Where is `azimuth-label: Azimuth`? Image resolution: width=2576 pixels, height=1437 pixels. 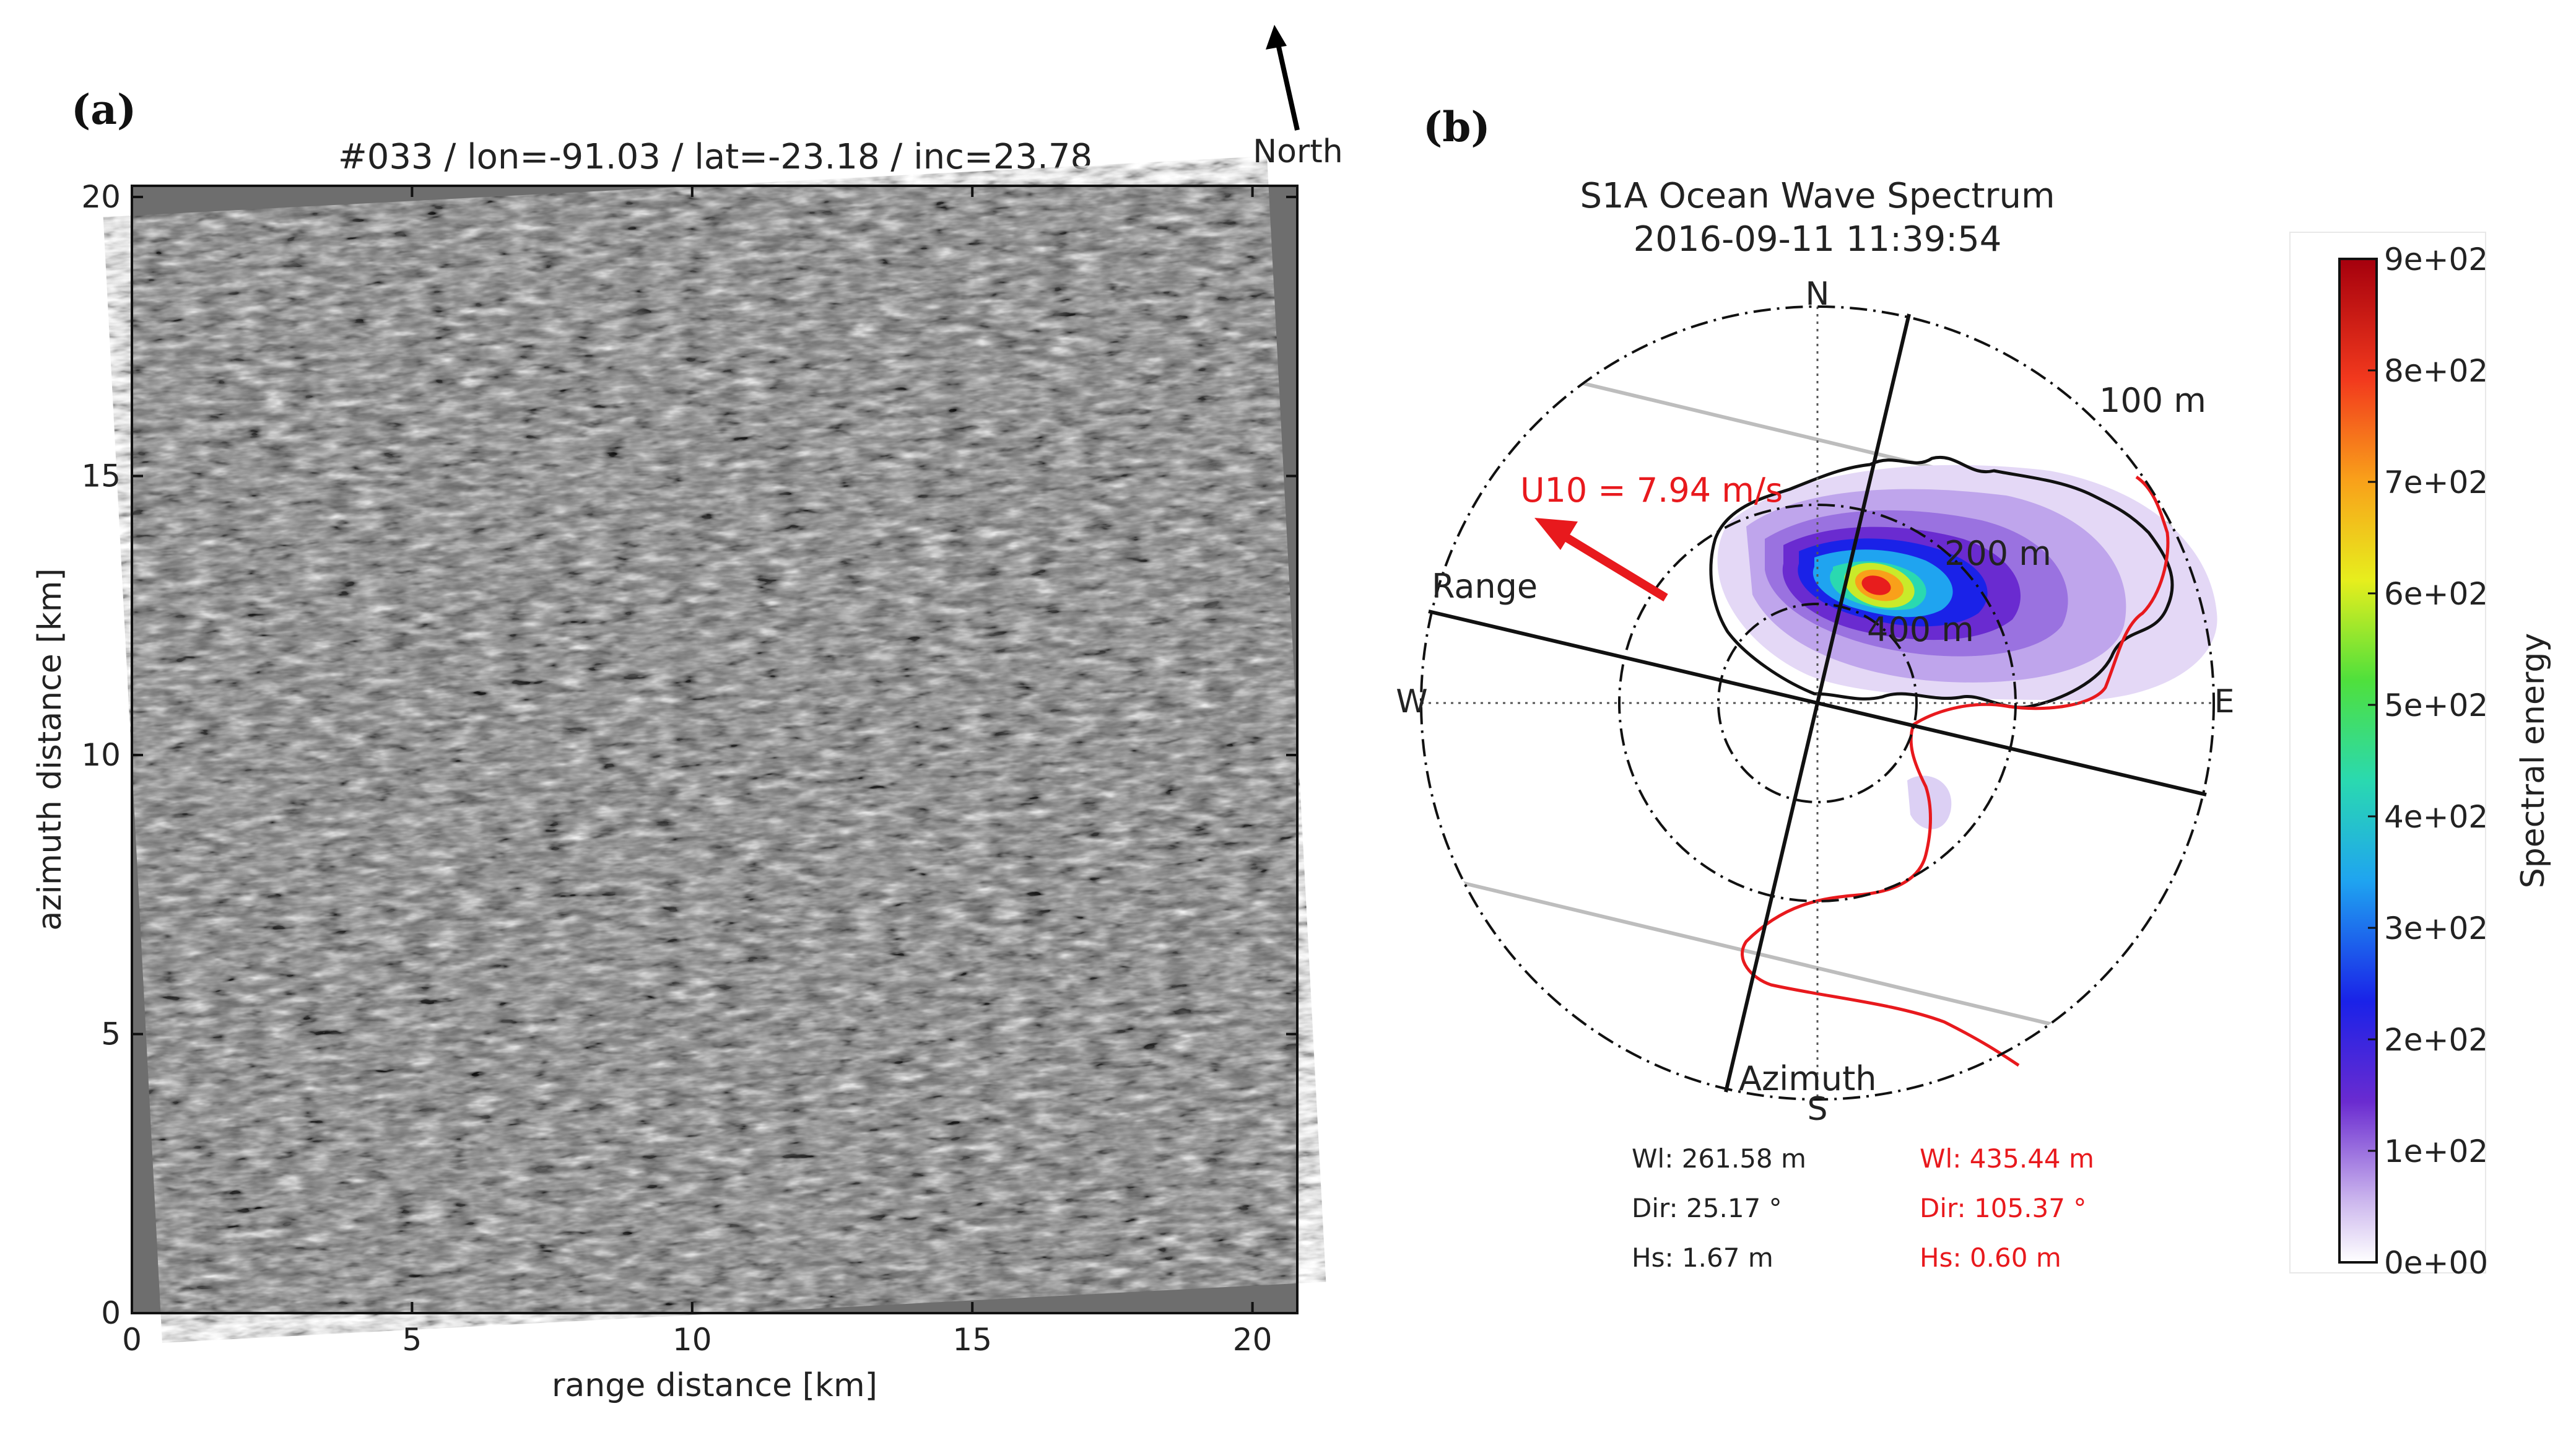 azimuth-label: Azimuth is located at coordinates (1808, 1078).